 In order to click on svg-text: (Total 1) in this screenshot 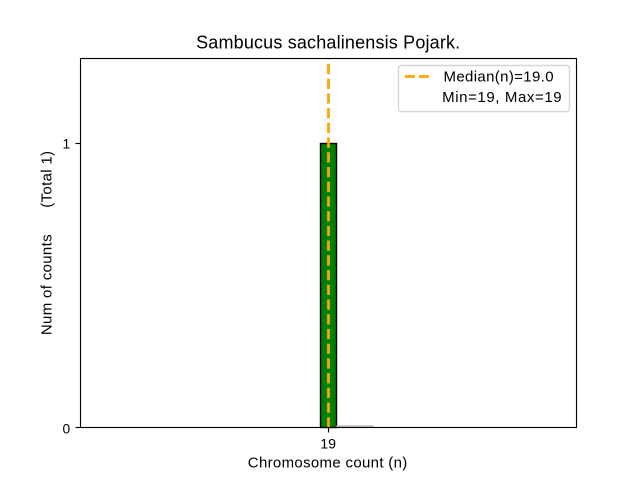, I will do `click(47, 179)`.